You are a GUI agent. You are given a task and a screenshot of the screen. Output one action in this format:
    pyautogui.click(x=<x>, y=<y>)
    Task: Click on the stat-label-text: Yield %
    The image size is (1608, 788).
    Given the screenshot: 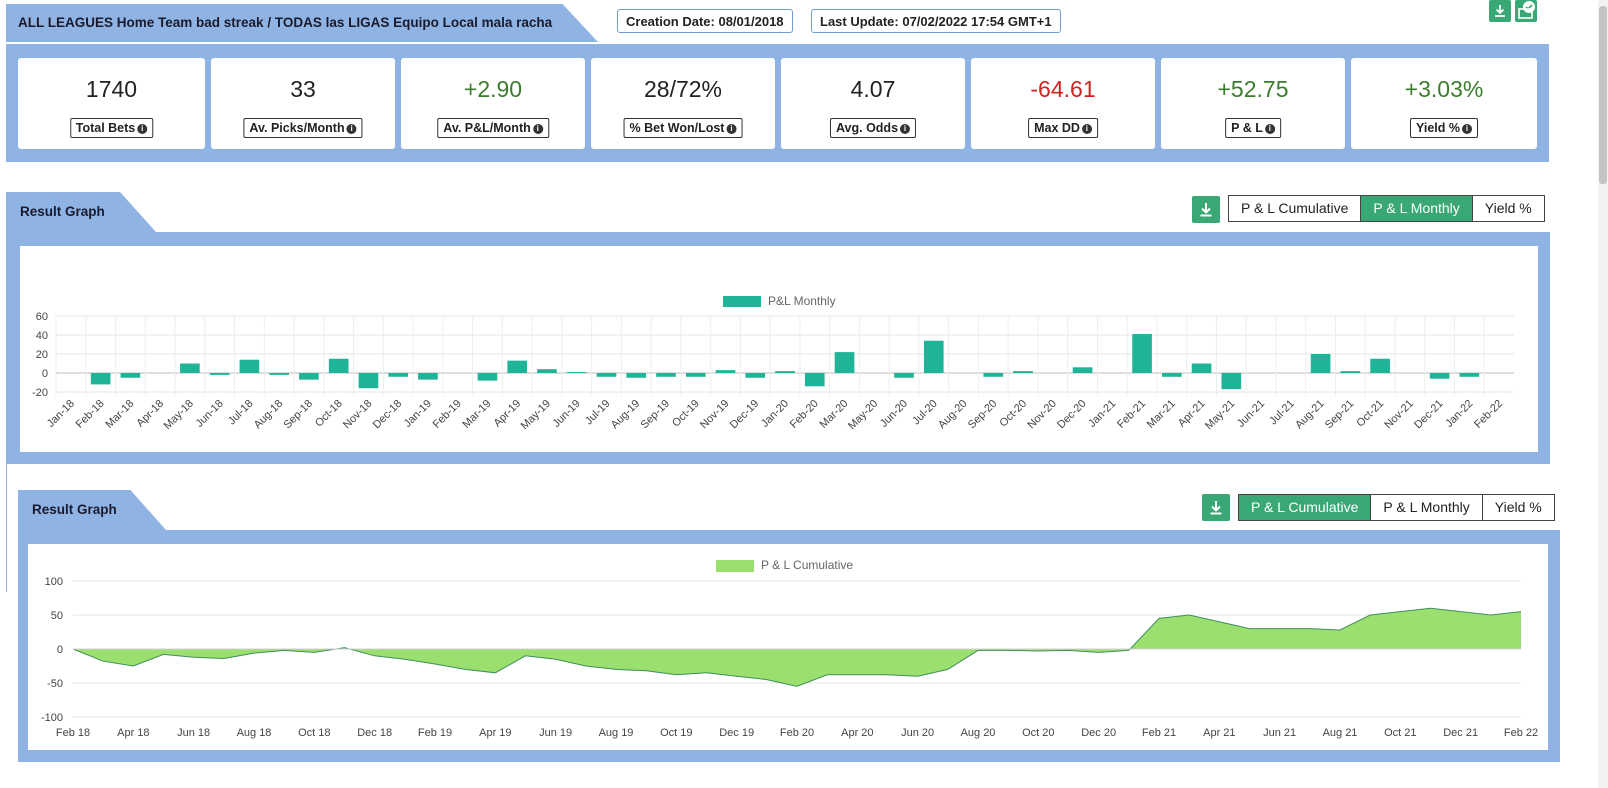 What is the action you would take?
    pyautogui.click(x=1438, y=128)
    